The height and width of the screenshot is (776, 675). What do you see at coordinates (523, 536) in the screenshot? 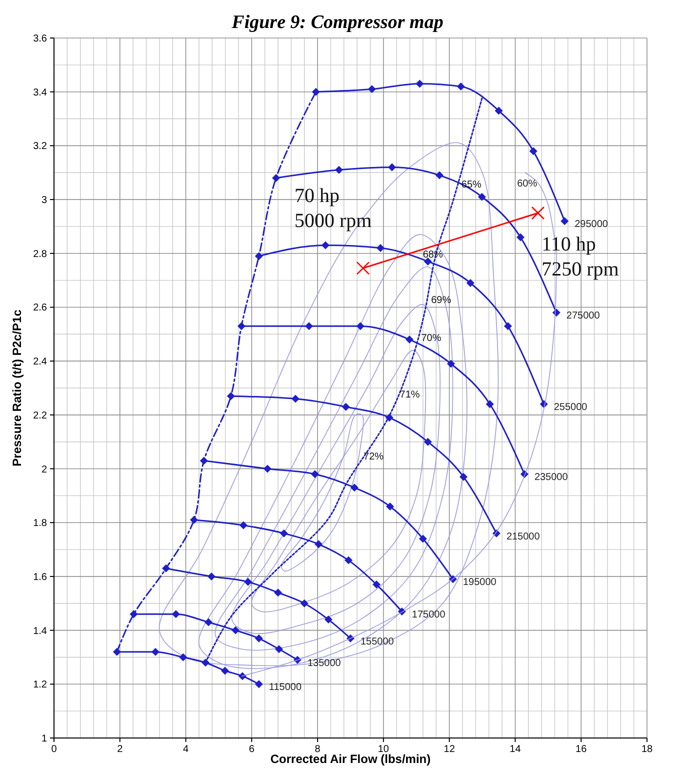
I see `series-label: 215000` at bounding box center [523, 536].